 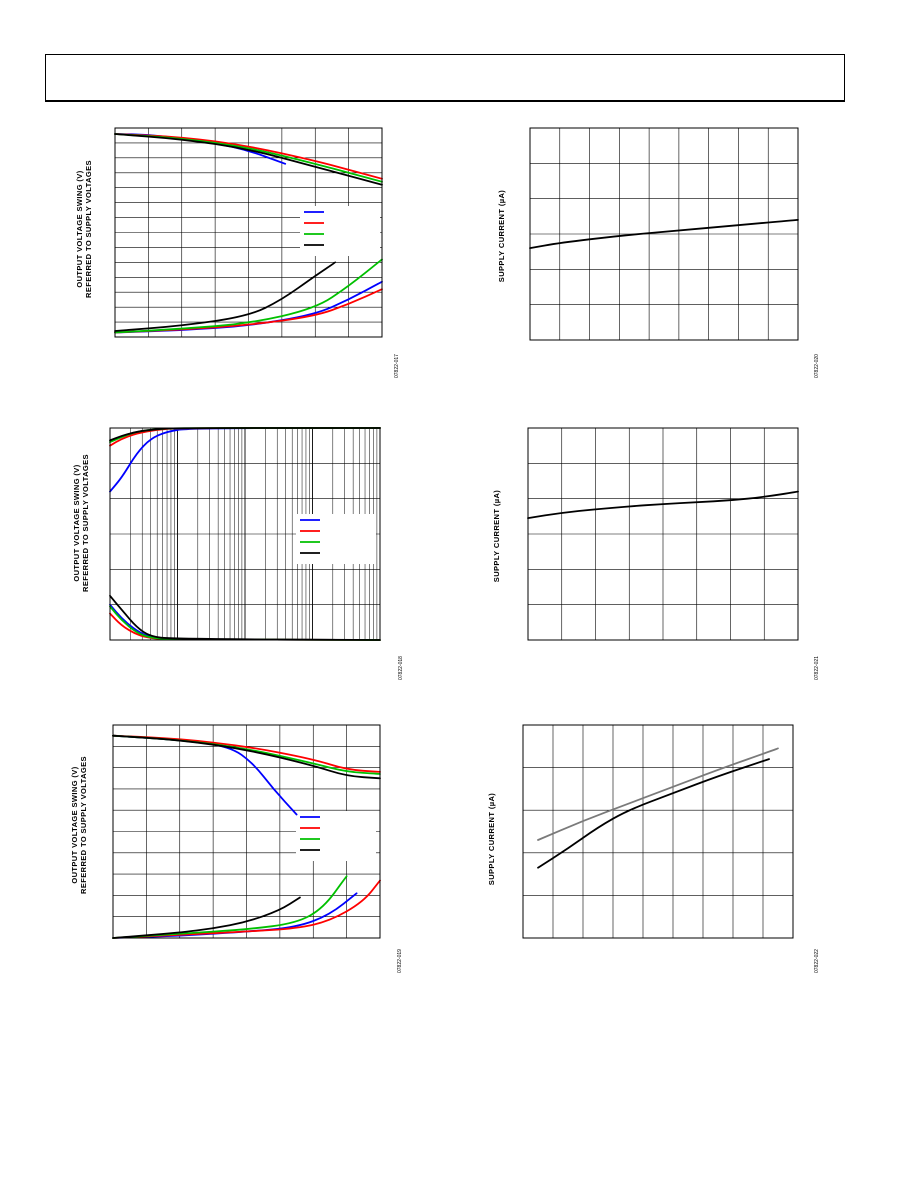 I want to click on page-header-box, so click(x=445, y=78).